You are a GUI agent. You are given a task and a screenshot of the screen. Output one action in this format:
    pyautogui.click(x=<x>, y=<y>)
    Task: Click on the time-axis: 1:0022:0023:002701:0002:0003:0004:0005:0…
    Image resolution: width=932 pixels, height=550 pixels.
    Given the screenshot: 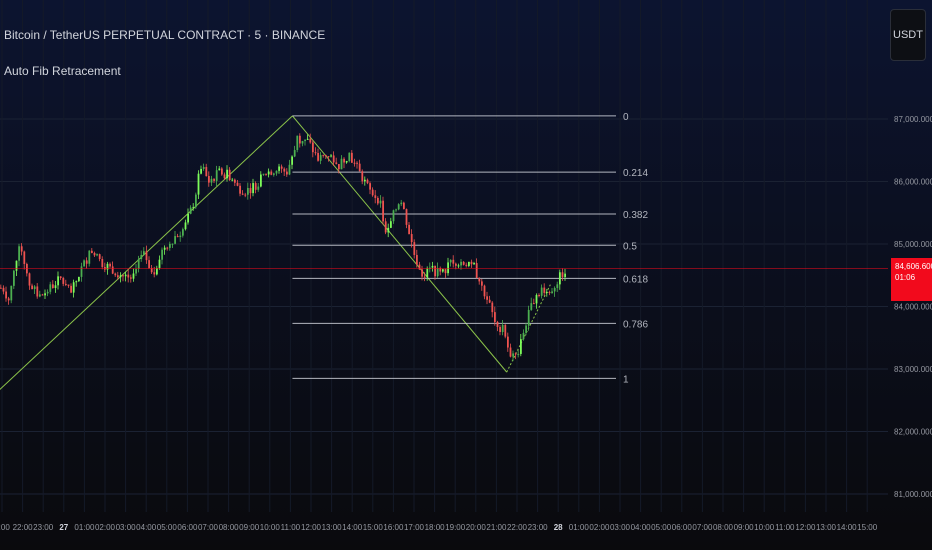 What is the action you would take?
    pyautogui.click(x=439, y=527)
    